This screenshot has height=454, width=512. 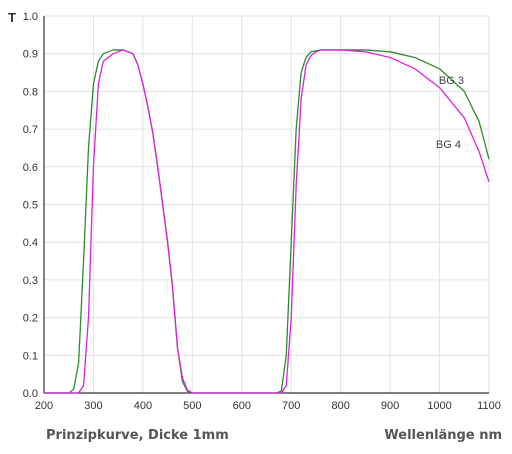 I want to click on y-tick-label: 0.4, so click(x=30, y=243).